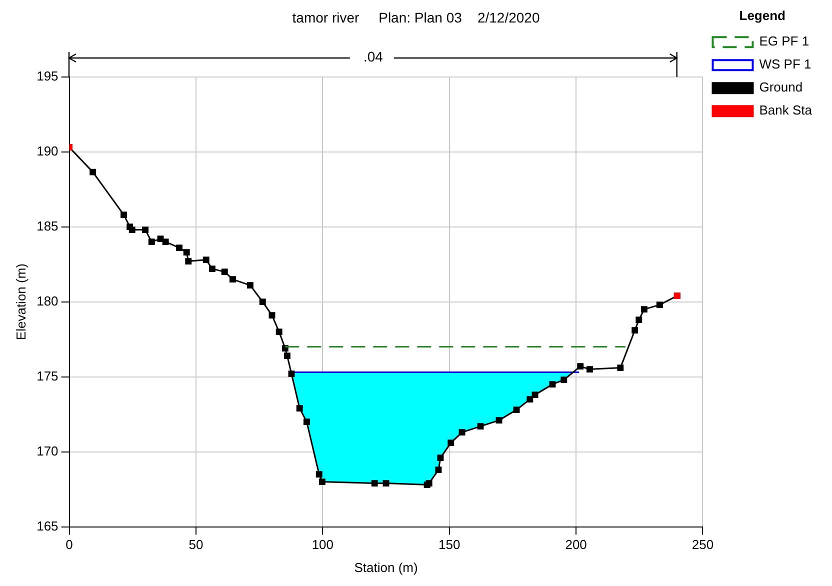 This screenshot has height=586, width=832. I want to click on y-tick-label: 165, so click(47, 526).